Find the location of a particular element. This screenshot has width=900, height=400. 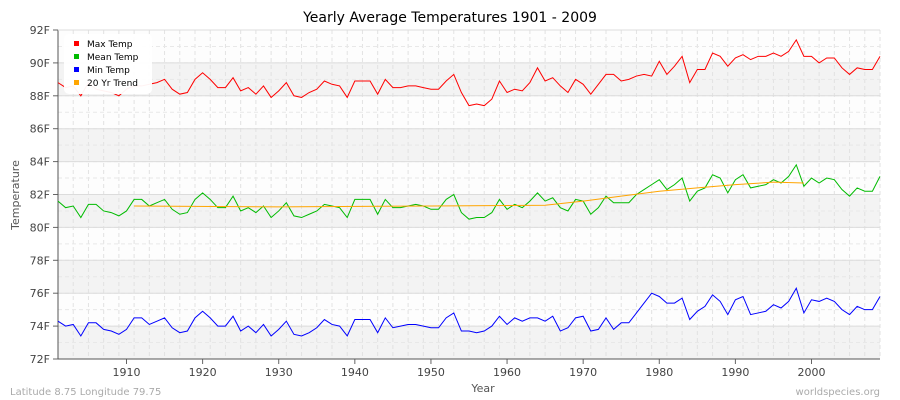

legend-box is located at coordinates (108, 64).